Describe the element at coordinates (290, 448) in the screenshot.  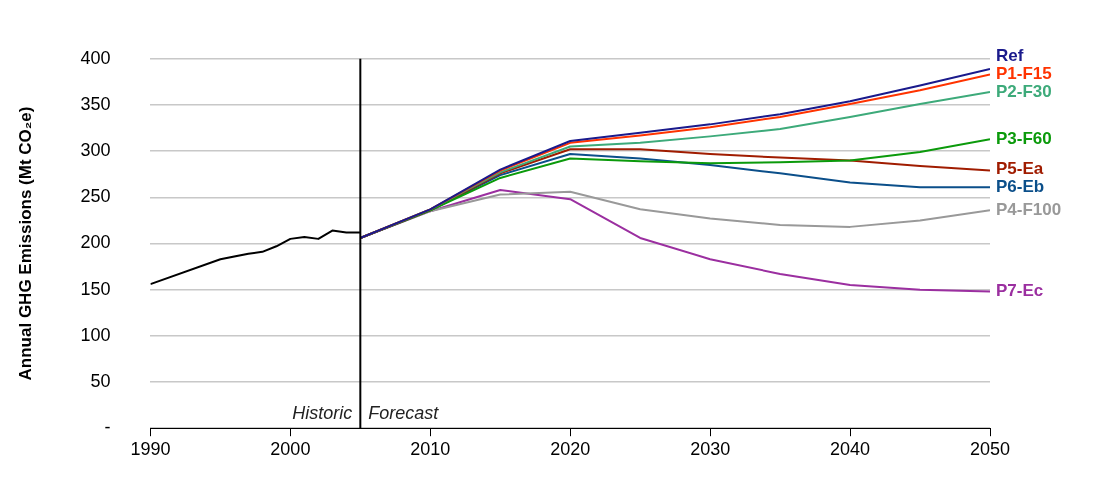
I see `x-tick-label: 2000` at that location.